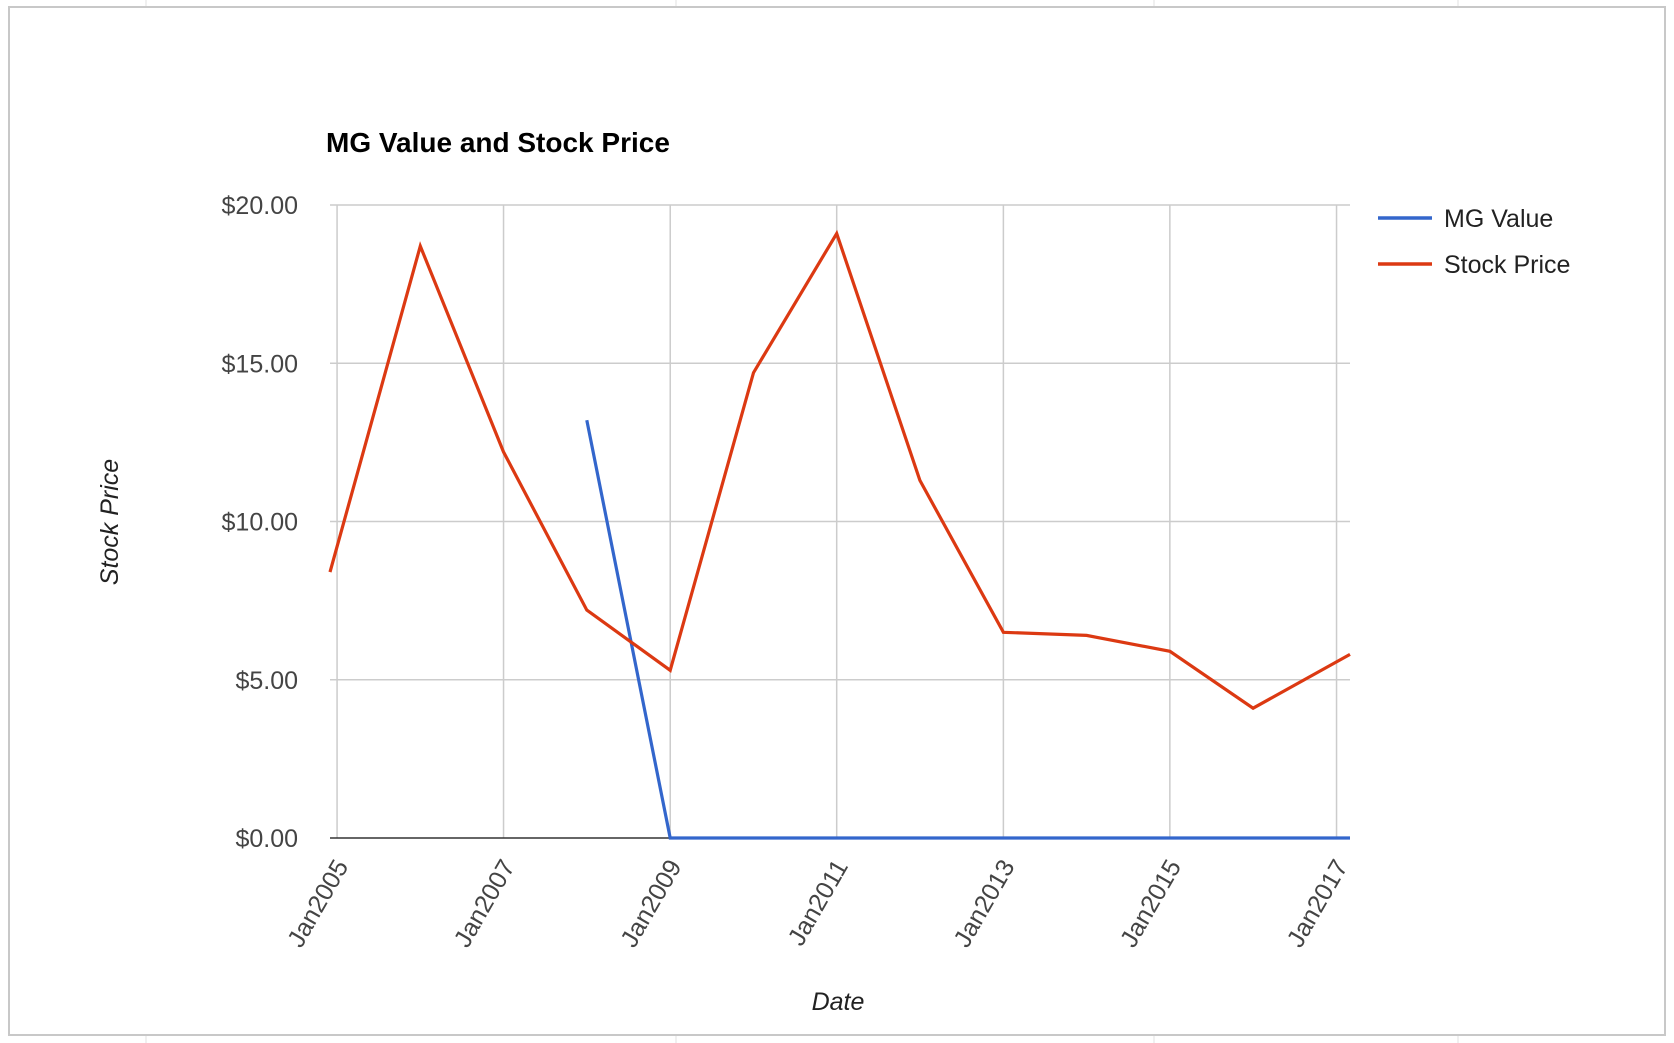 Image resolution: width=1674 pixels, height=1043 pixels. I want to click on legend-label: MG Value, so click(1498, 219).